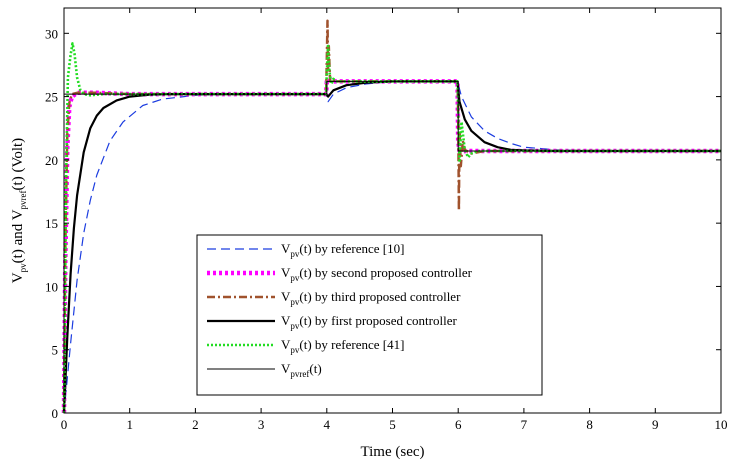  What do you see at coordinates (19, 210) in the screenshot?
I see `y-axis-label: Vpv(t) and Vpvref(t) (Volt)` at bounding box center [19, 210].